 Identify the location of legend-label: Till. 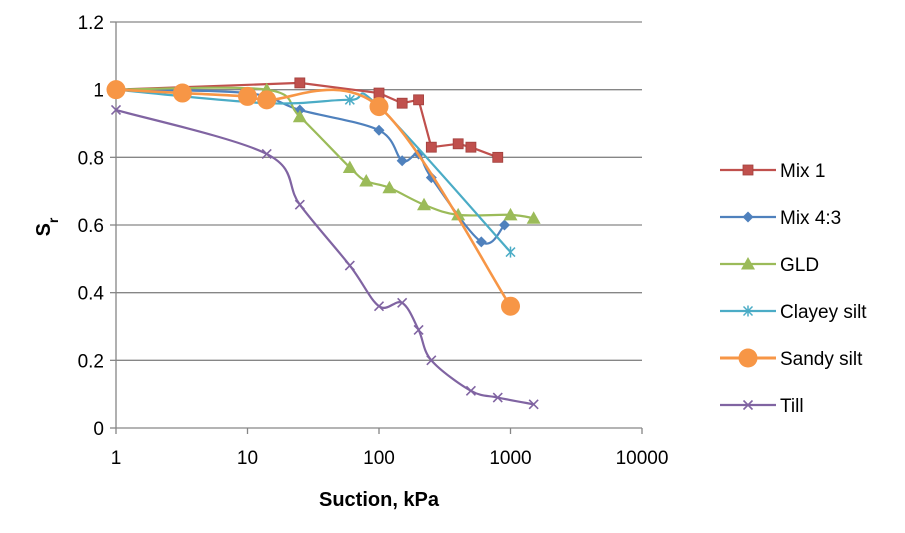
(792, 406).